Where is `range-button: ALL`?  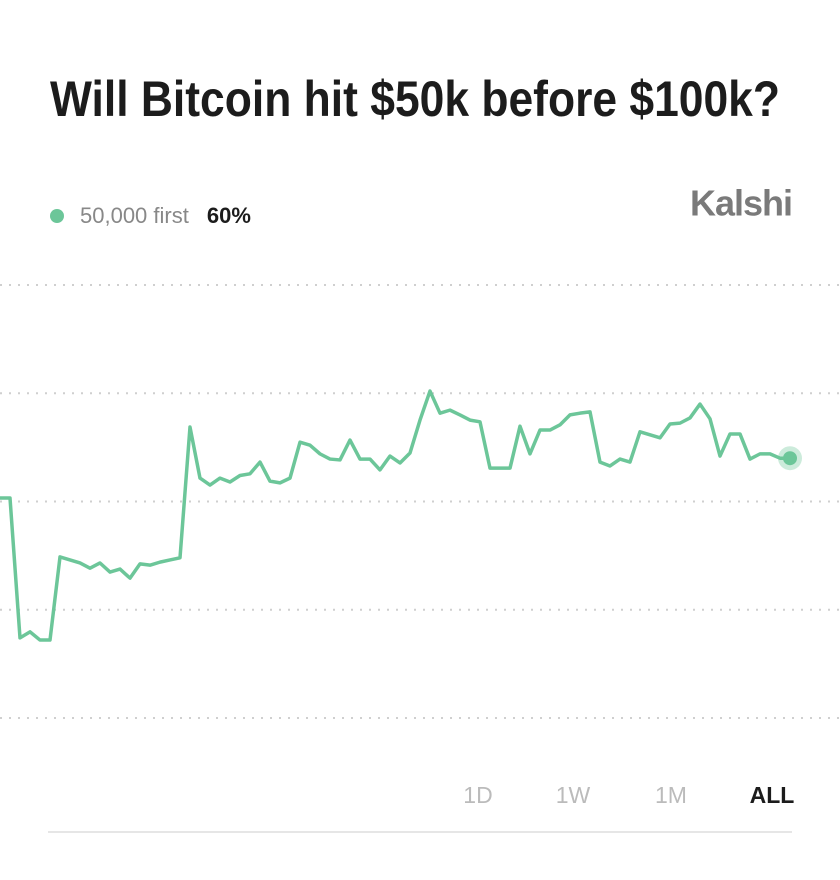
range-button: ALL is located at coordinates (772, 795).